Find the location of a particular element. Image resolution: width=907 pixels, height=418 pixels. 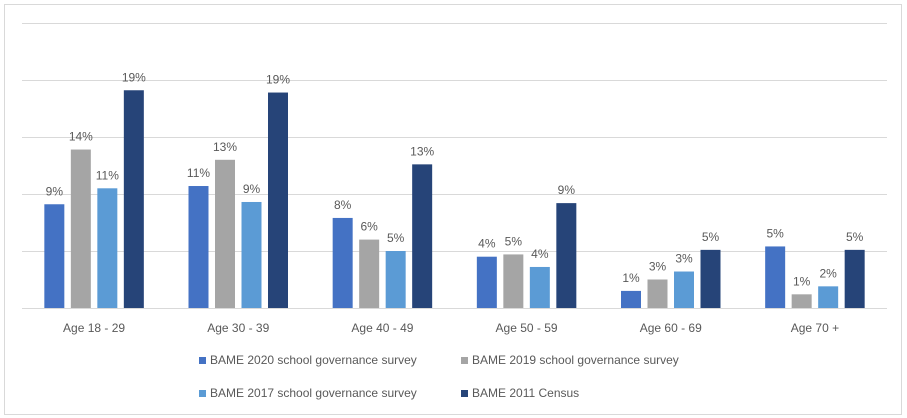

legend-item: BAME 2020 school governance survey is located at coordinates (308, 360).